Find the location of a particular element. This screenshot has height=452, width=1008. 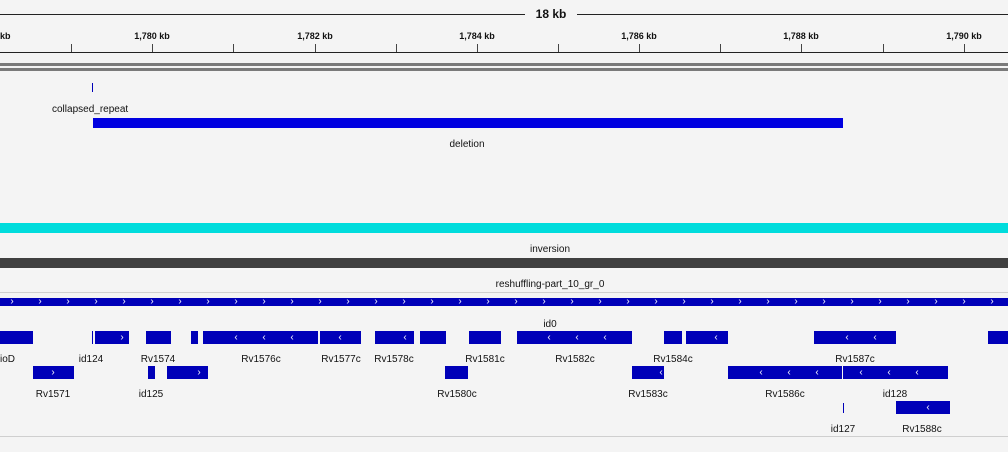

gene-id125 is located at coordinates (151, 372).